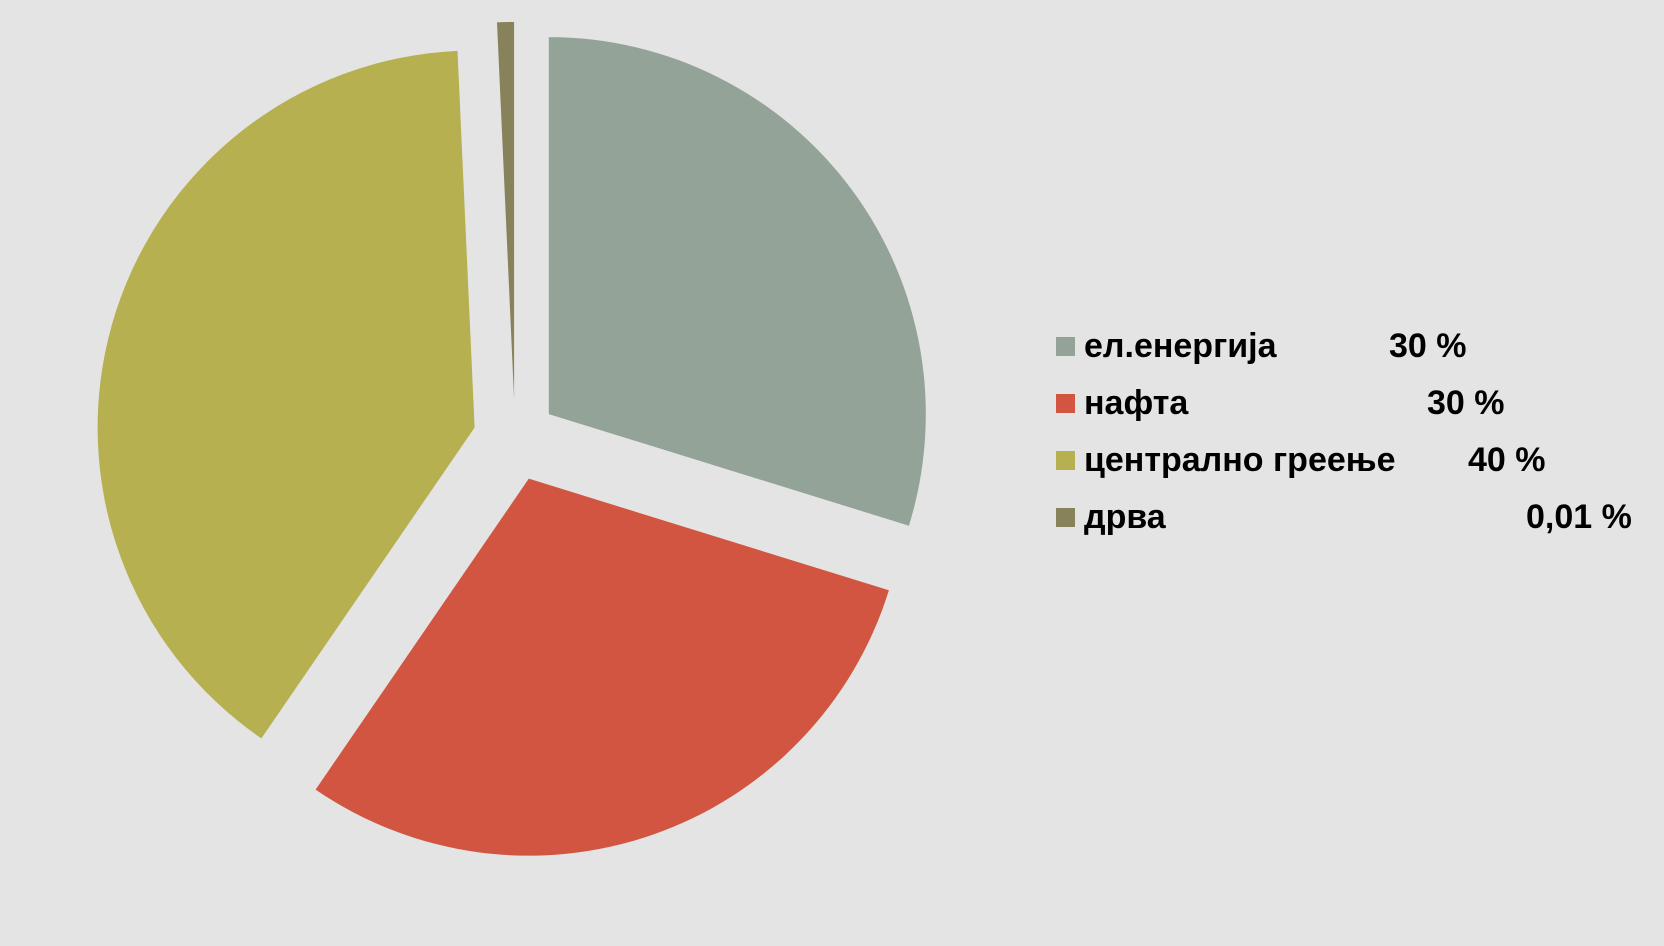 The width and height of the screenshot is (1664, 946). I want to click on slice-oil, so click(602, 667).